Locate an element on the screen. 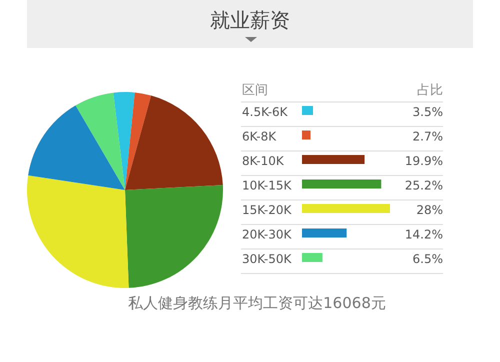 This screenshot has height=362, width=500. legend-label: 10K-15K is located at coordinates (267, 185).